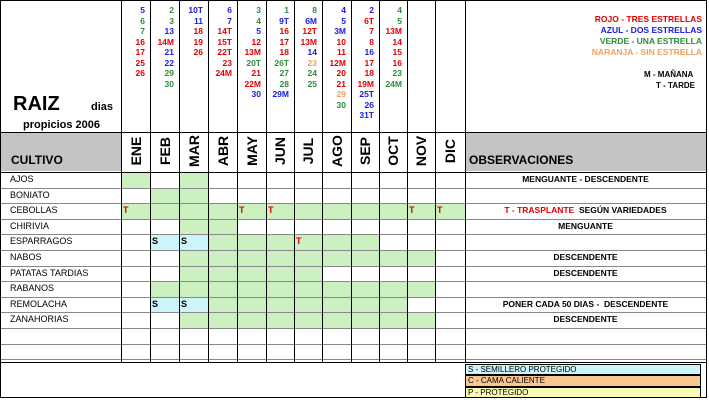 This screenshot has width=709, height=400. What do you see at coordinates (341, 83) in the screenshot?
I see `day-label: 21` at bounding box center [341, 83].